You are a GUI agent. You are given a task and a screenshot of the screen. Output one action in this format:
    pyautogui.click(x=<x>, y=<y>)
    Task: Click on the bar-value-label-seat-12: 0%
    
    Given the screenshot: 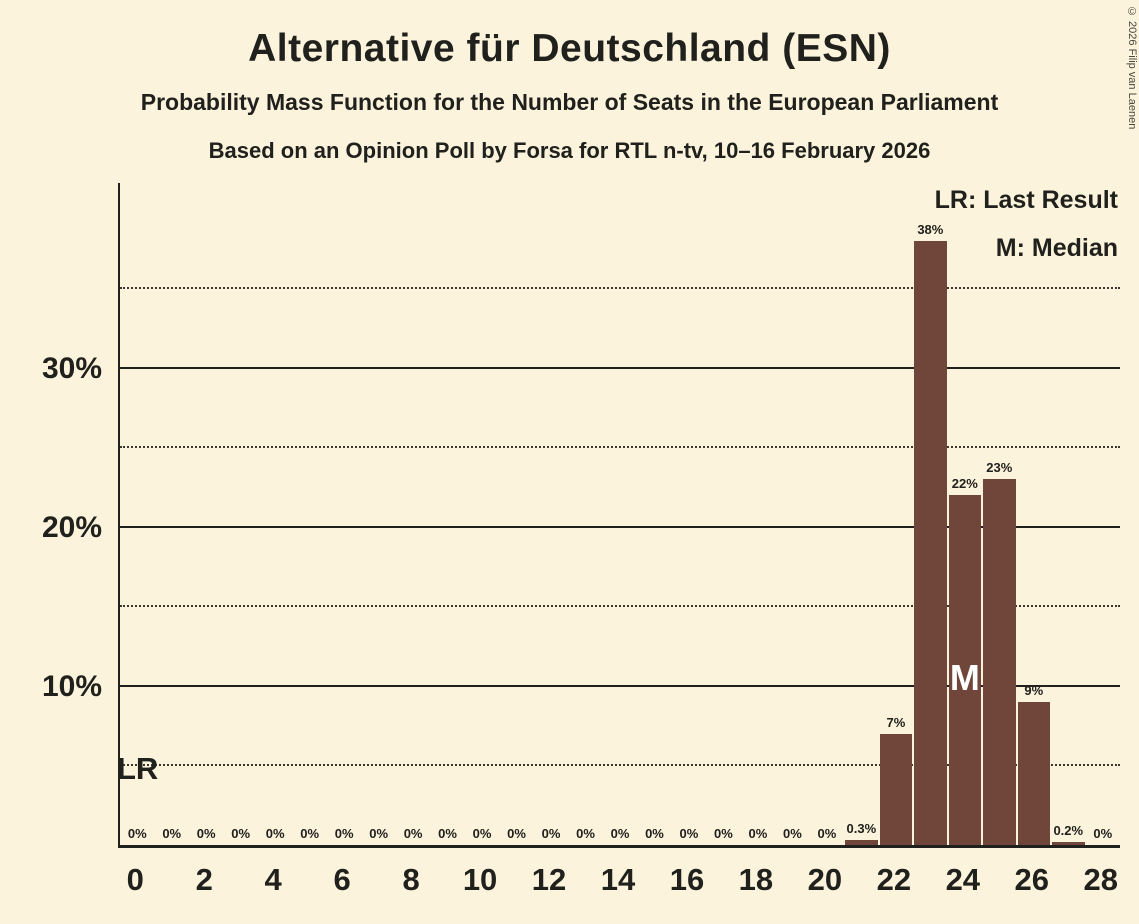 What is the action you would take?
    pyautogui.click(x=551, y=833)
    